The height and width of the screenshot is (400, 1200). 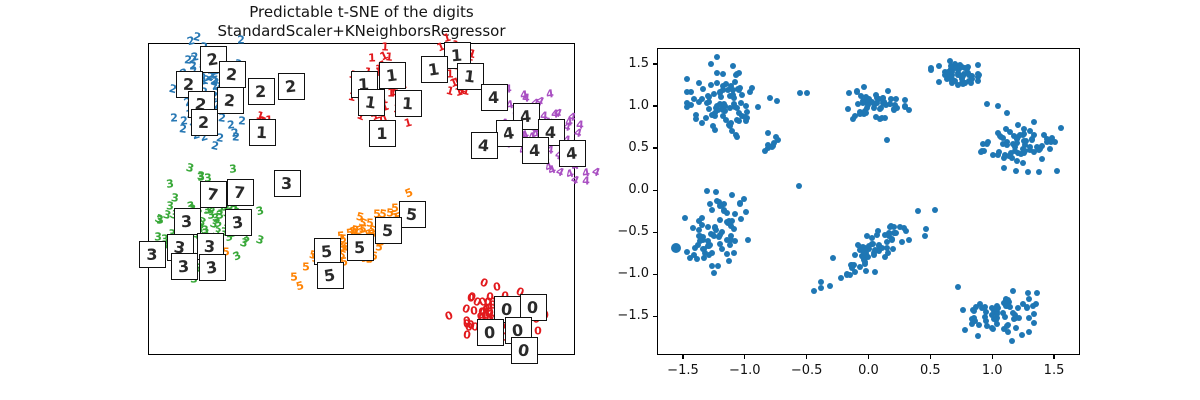 I want to click on x-tick-label: −1.0, so click(x=745, y=370).